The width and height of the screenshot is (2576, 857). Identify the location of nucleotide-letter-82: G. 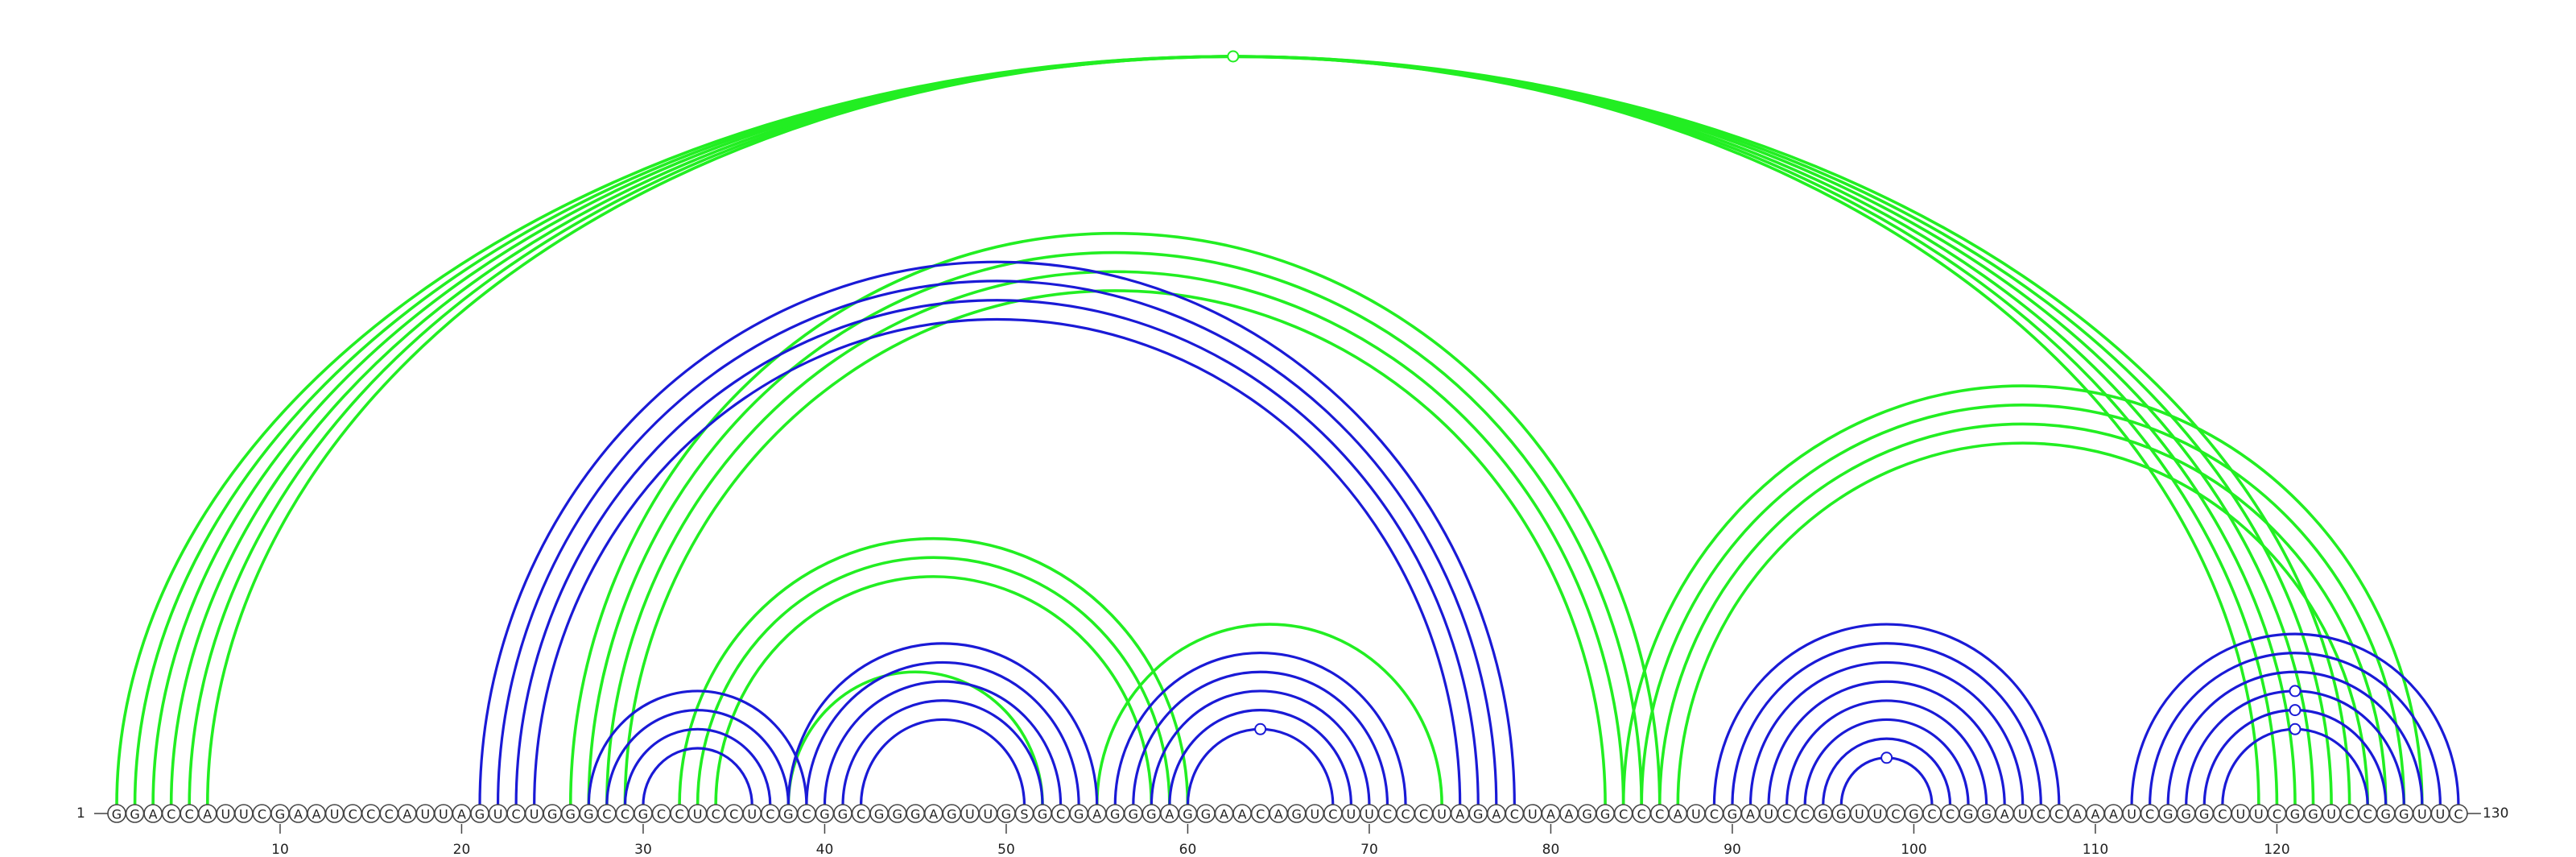
(1586, 814).